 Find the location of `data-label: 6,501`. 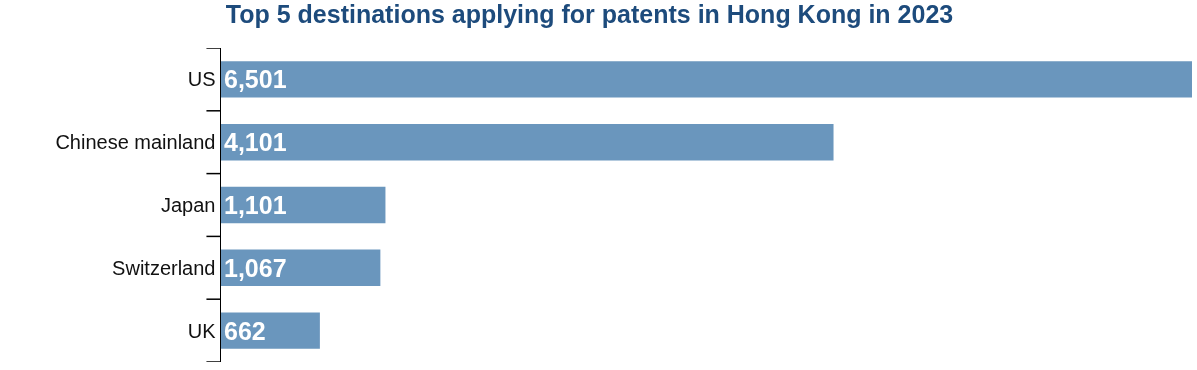

data-label: 6,501 is located at coordinates (255, 79).